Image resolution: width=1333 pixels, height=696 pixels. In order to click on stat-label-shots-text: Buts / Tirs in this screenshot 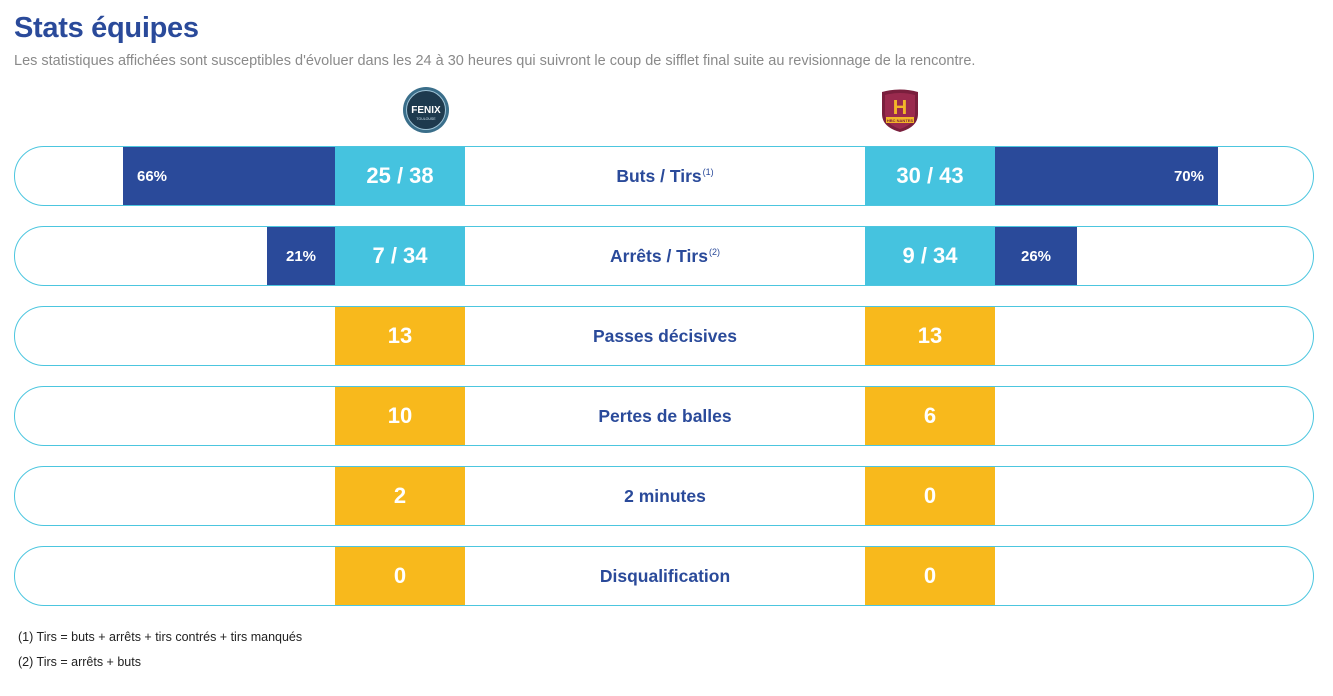, I will do `click(659, 175)`.